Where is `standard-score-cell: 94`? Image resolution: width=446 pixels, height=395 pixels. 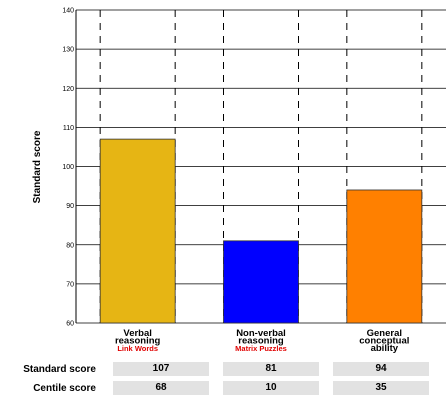 standard-score-cell: 94 is located at coordinates (381, 369).